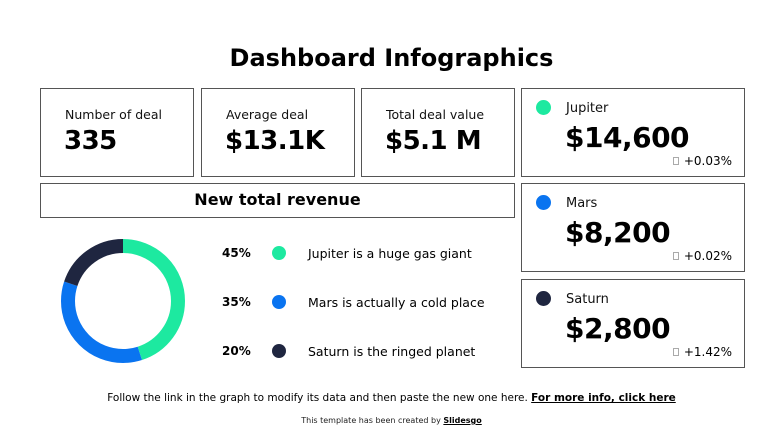 The image size is (783, 440). I want to click on kpi-value: $13.1K, so click(275, 141).